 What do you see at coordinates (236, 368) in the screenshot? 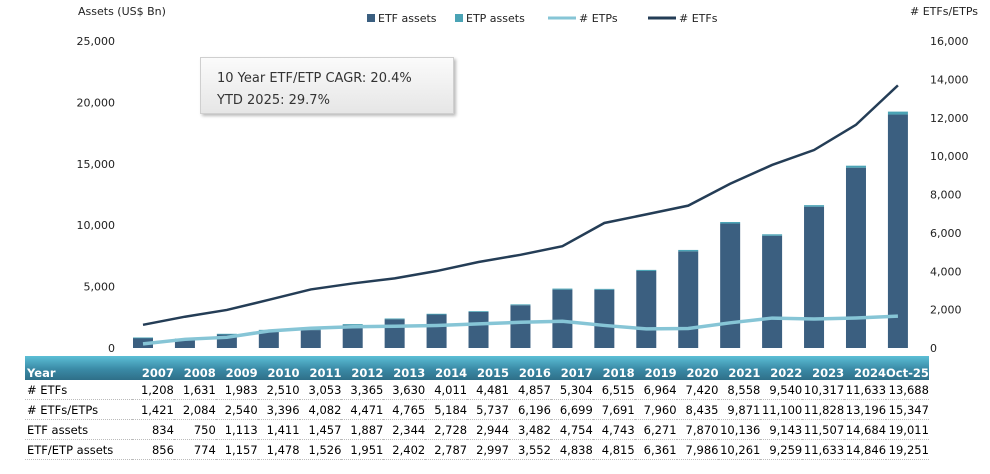
I see `year-header-cell: 2009` at bounding box center [236, 368].